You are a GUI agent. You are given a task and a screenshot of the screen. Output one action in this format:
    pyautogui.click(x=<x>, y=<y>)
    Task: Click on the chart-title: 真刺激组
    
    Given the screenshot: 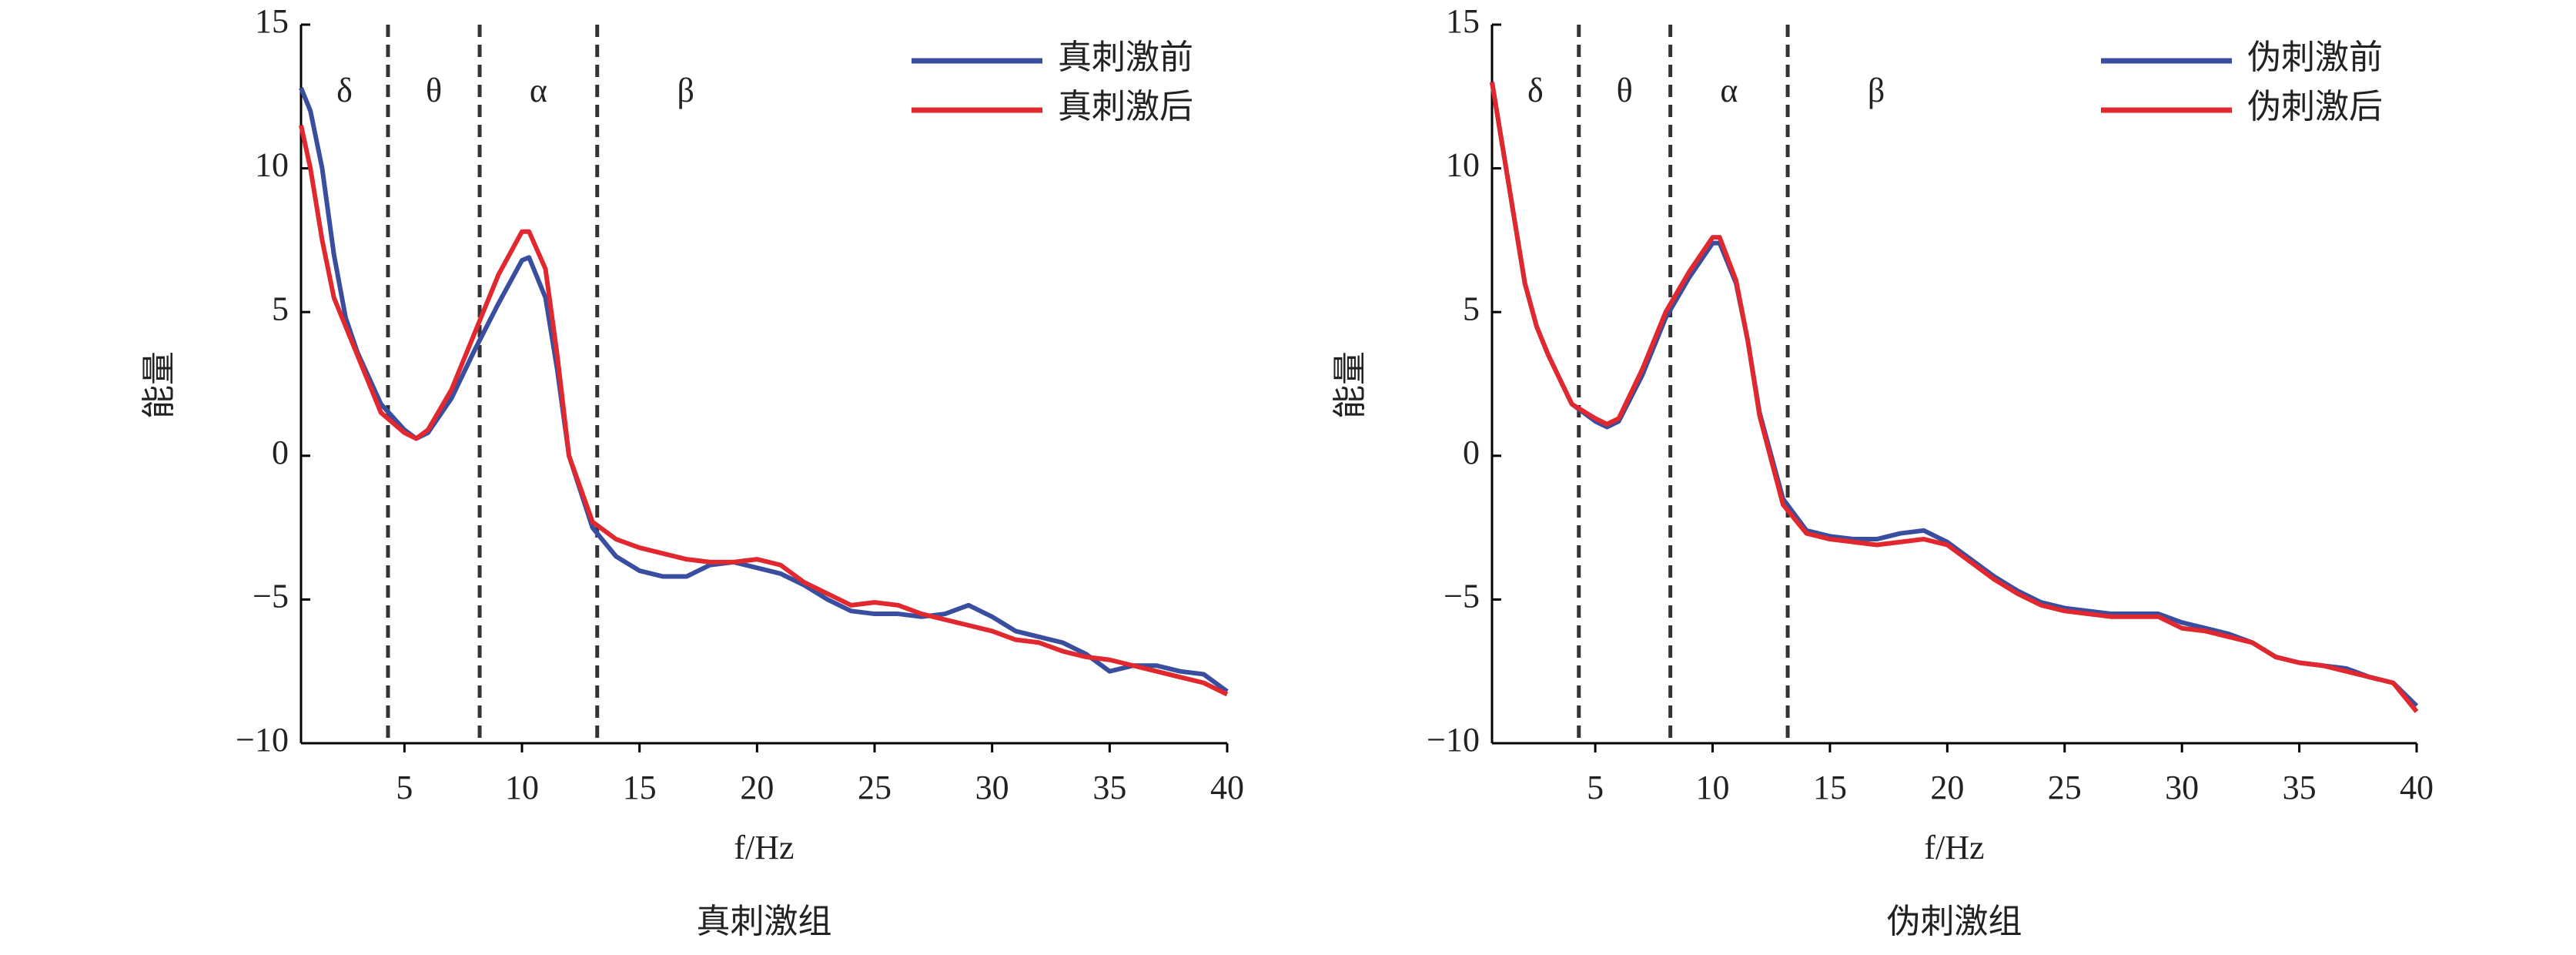 What is the action you would take?
    pyautogui.click(x=764, y=921)
    